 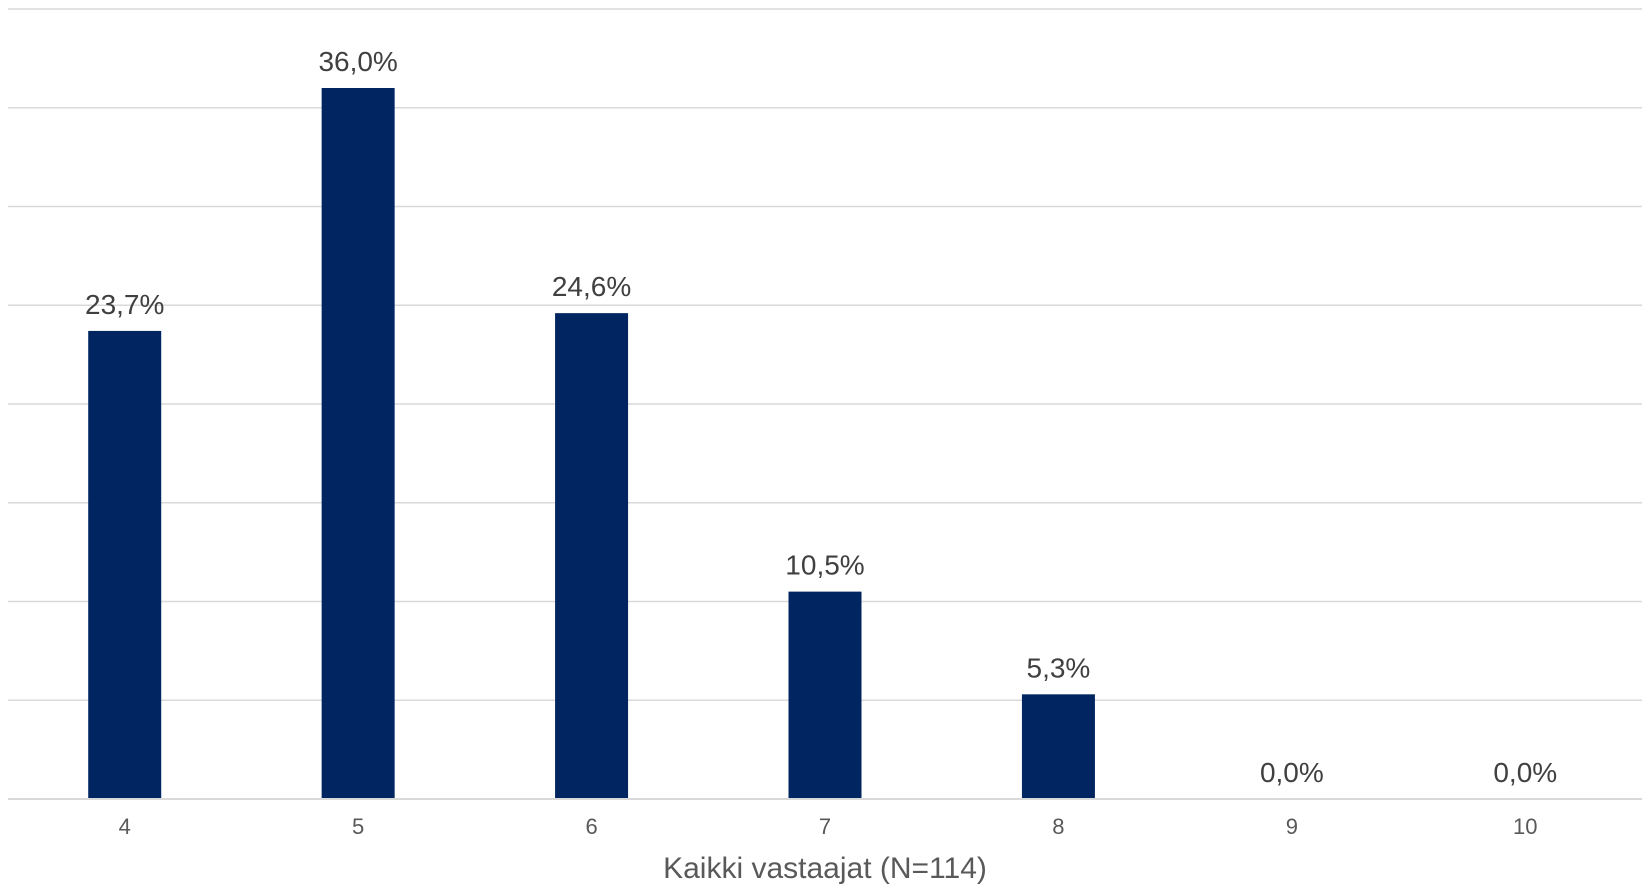 I want to click on x-tick-label-9: 9, so click(x=1292, y=826).